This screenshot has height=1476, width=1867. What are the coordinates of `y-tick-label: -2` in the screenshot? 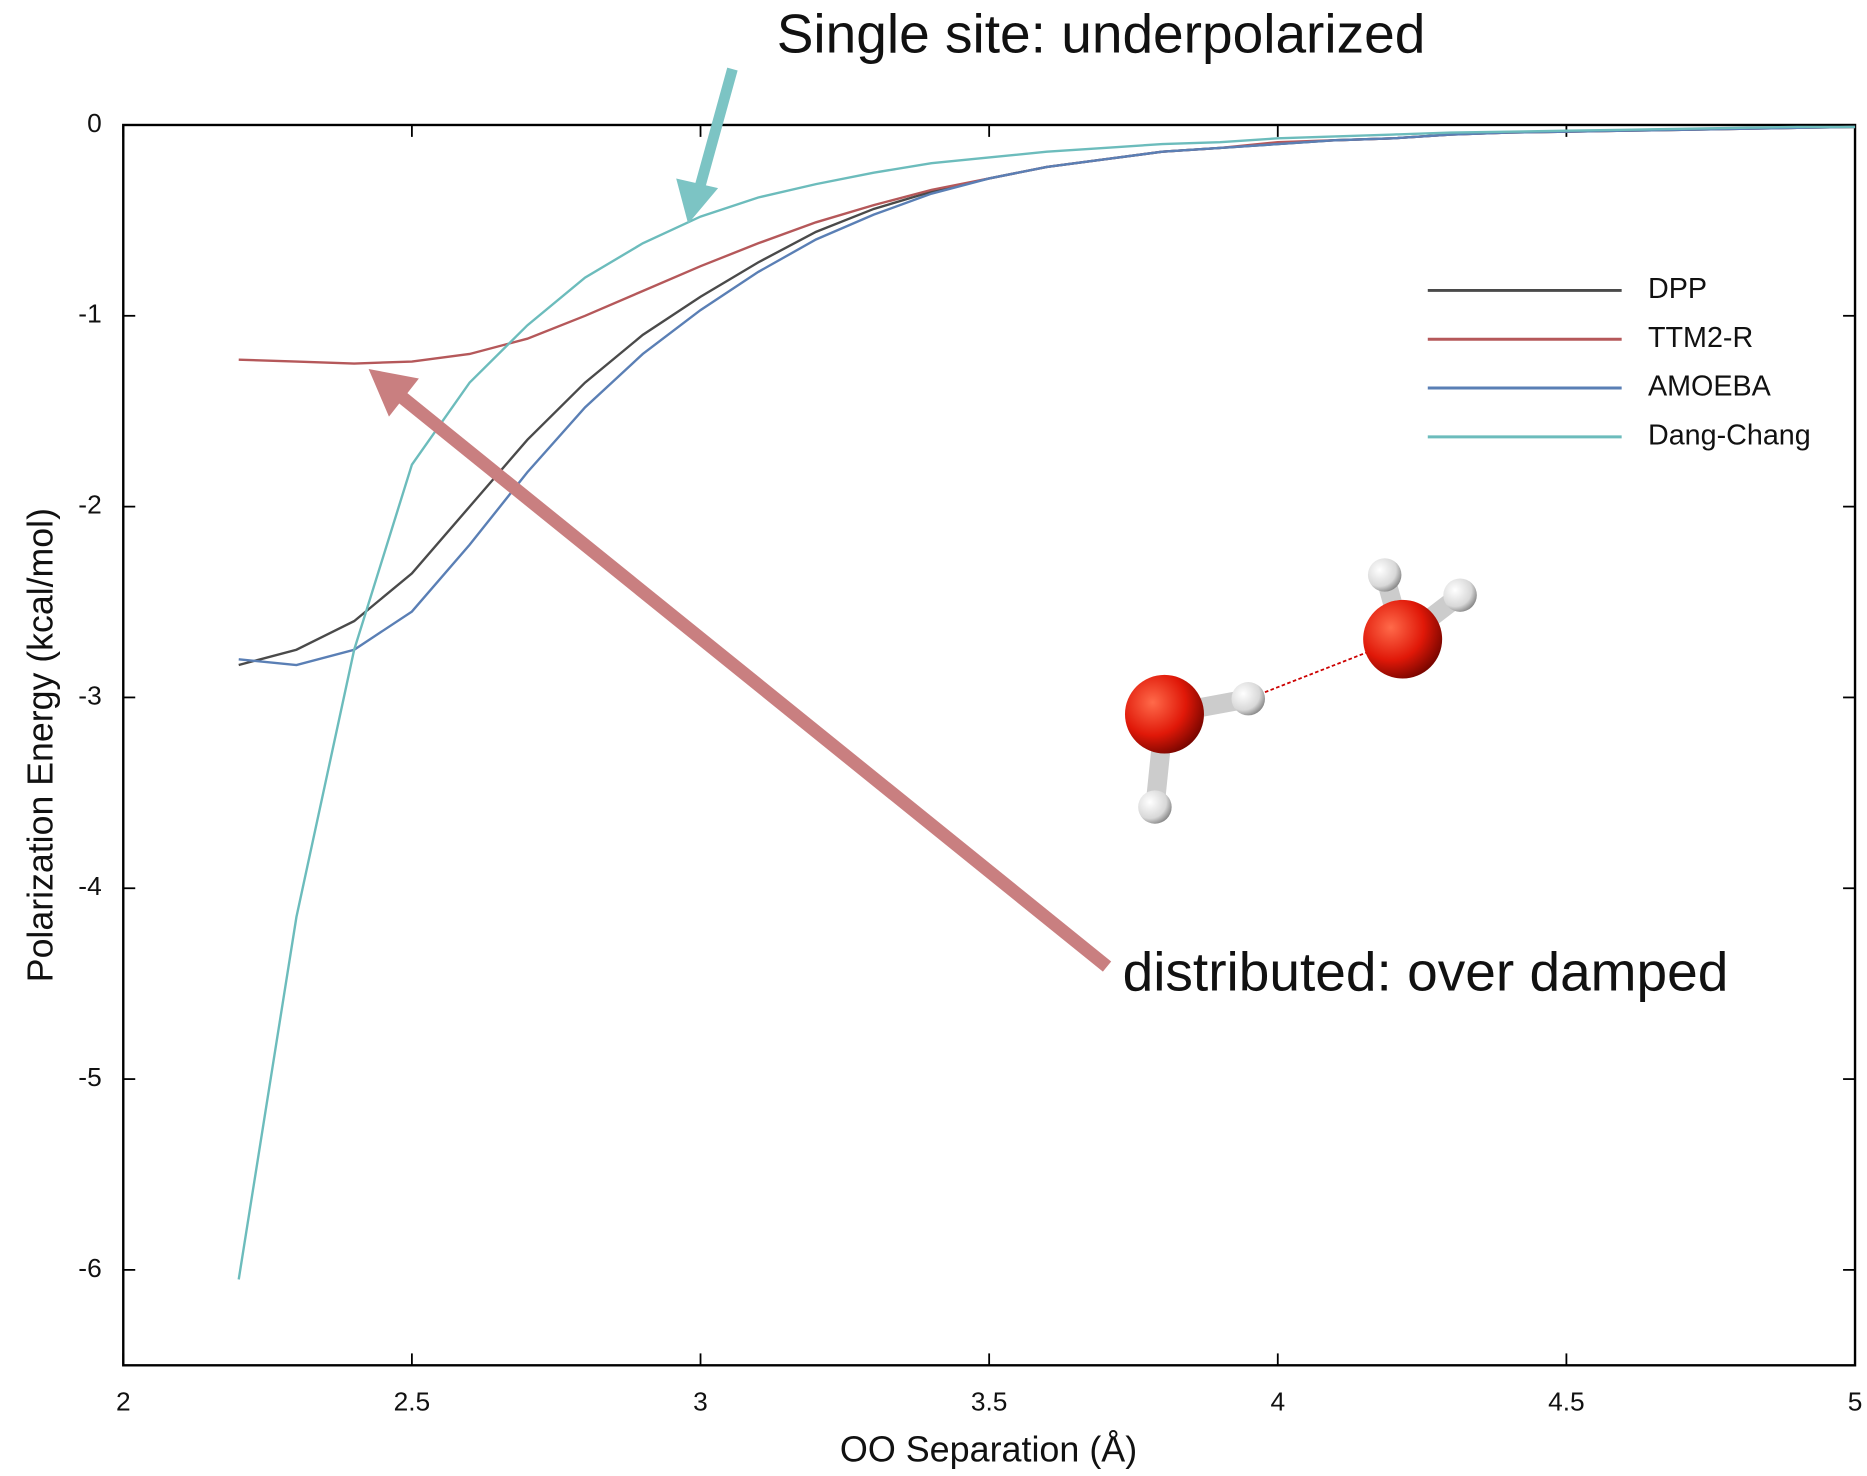 It's located at (89, 505).